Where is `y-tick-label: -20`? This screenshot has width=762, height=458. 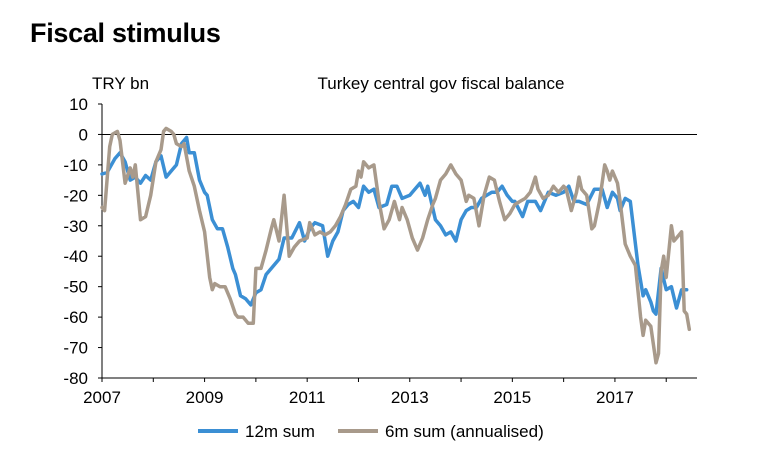
y-tick-label: -20 is located at coordinates (75, 195).